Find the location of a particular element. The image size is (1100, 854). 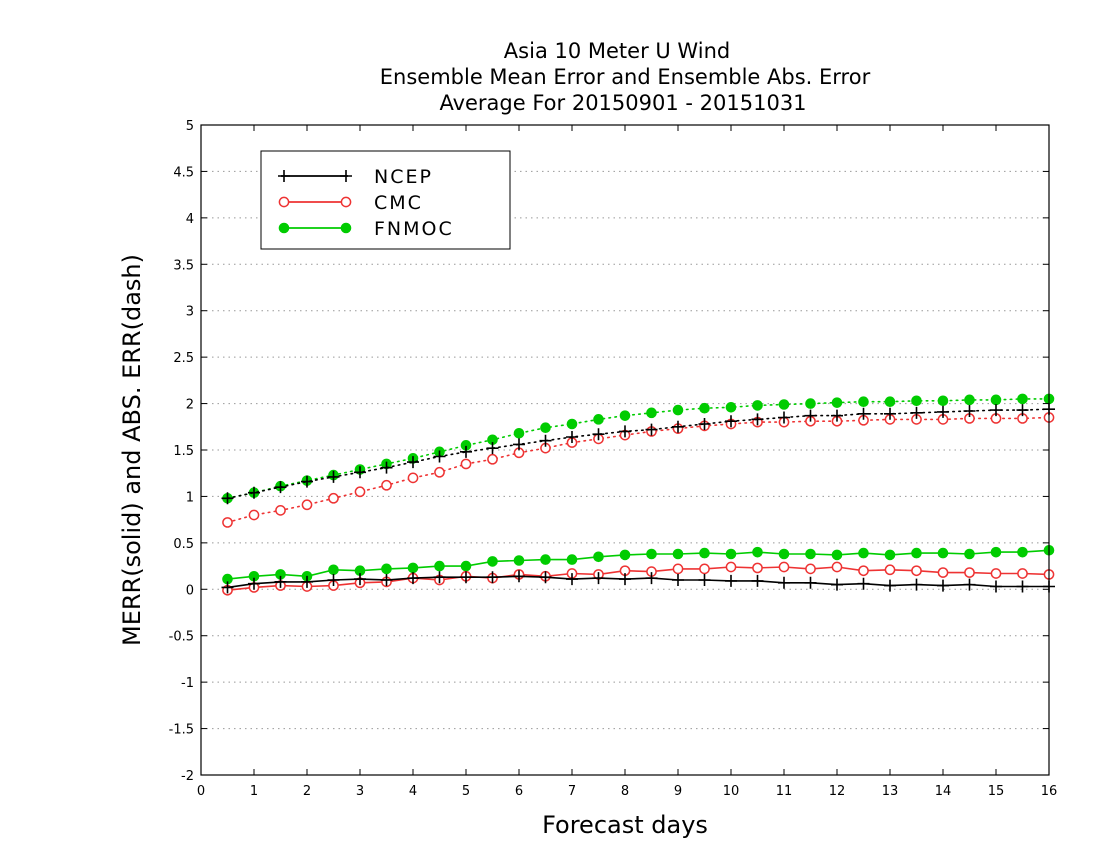

y-tick-label: -0.5 is located at coordinates (181, 637).